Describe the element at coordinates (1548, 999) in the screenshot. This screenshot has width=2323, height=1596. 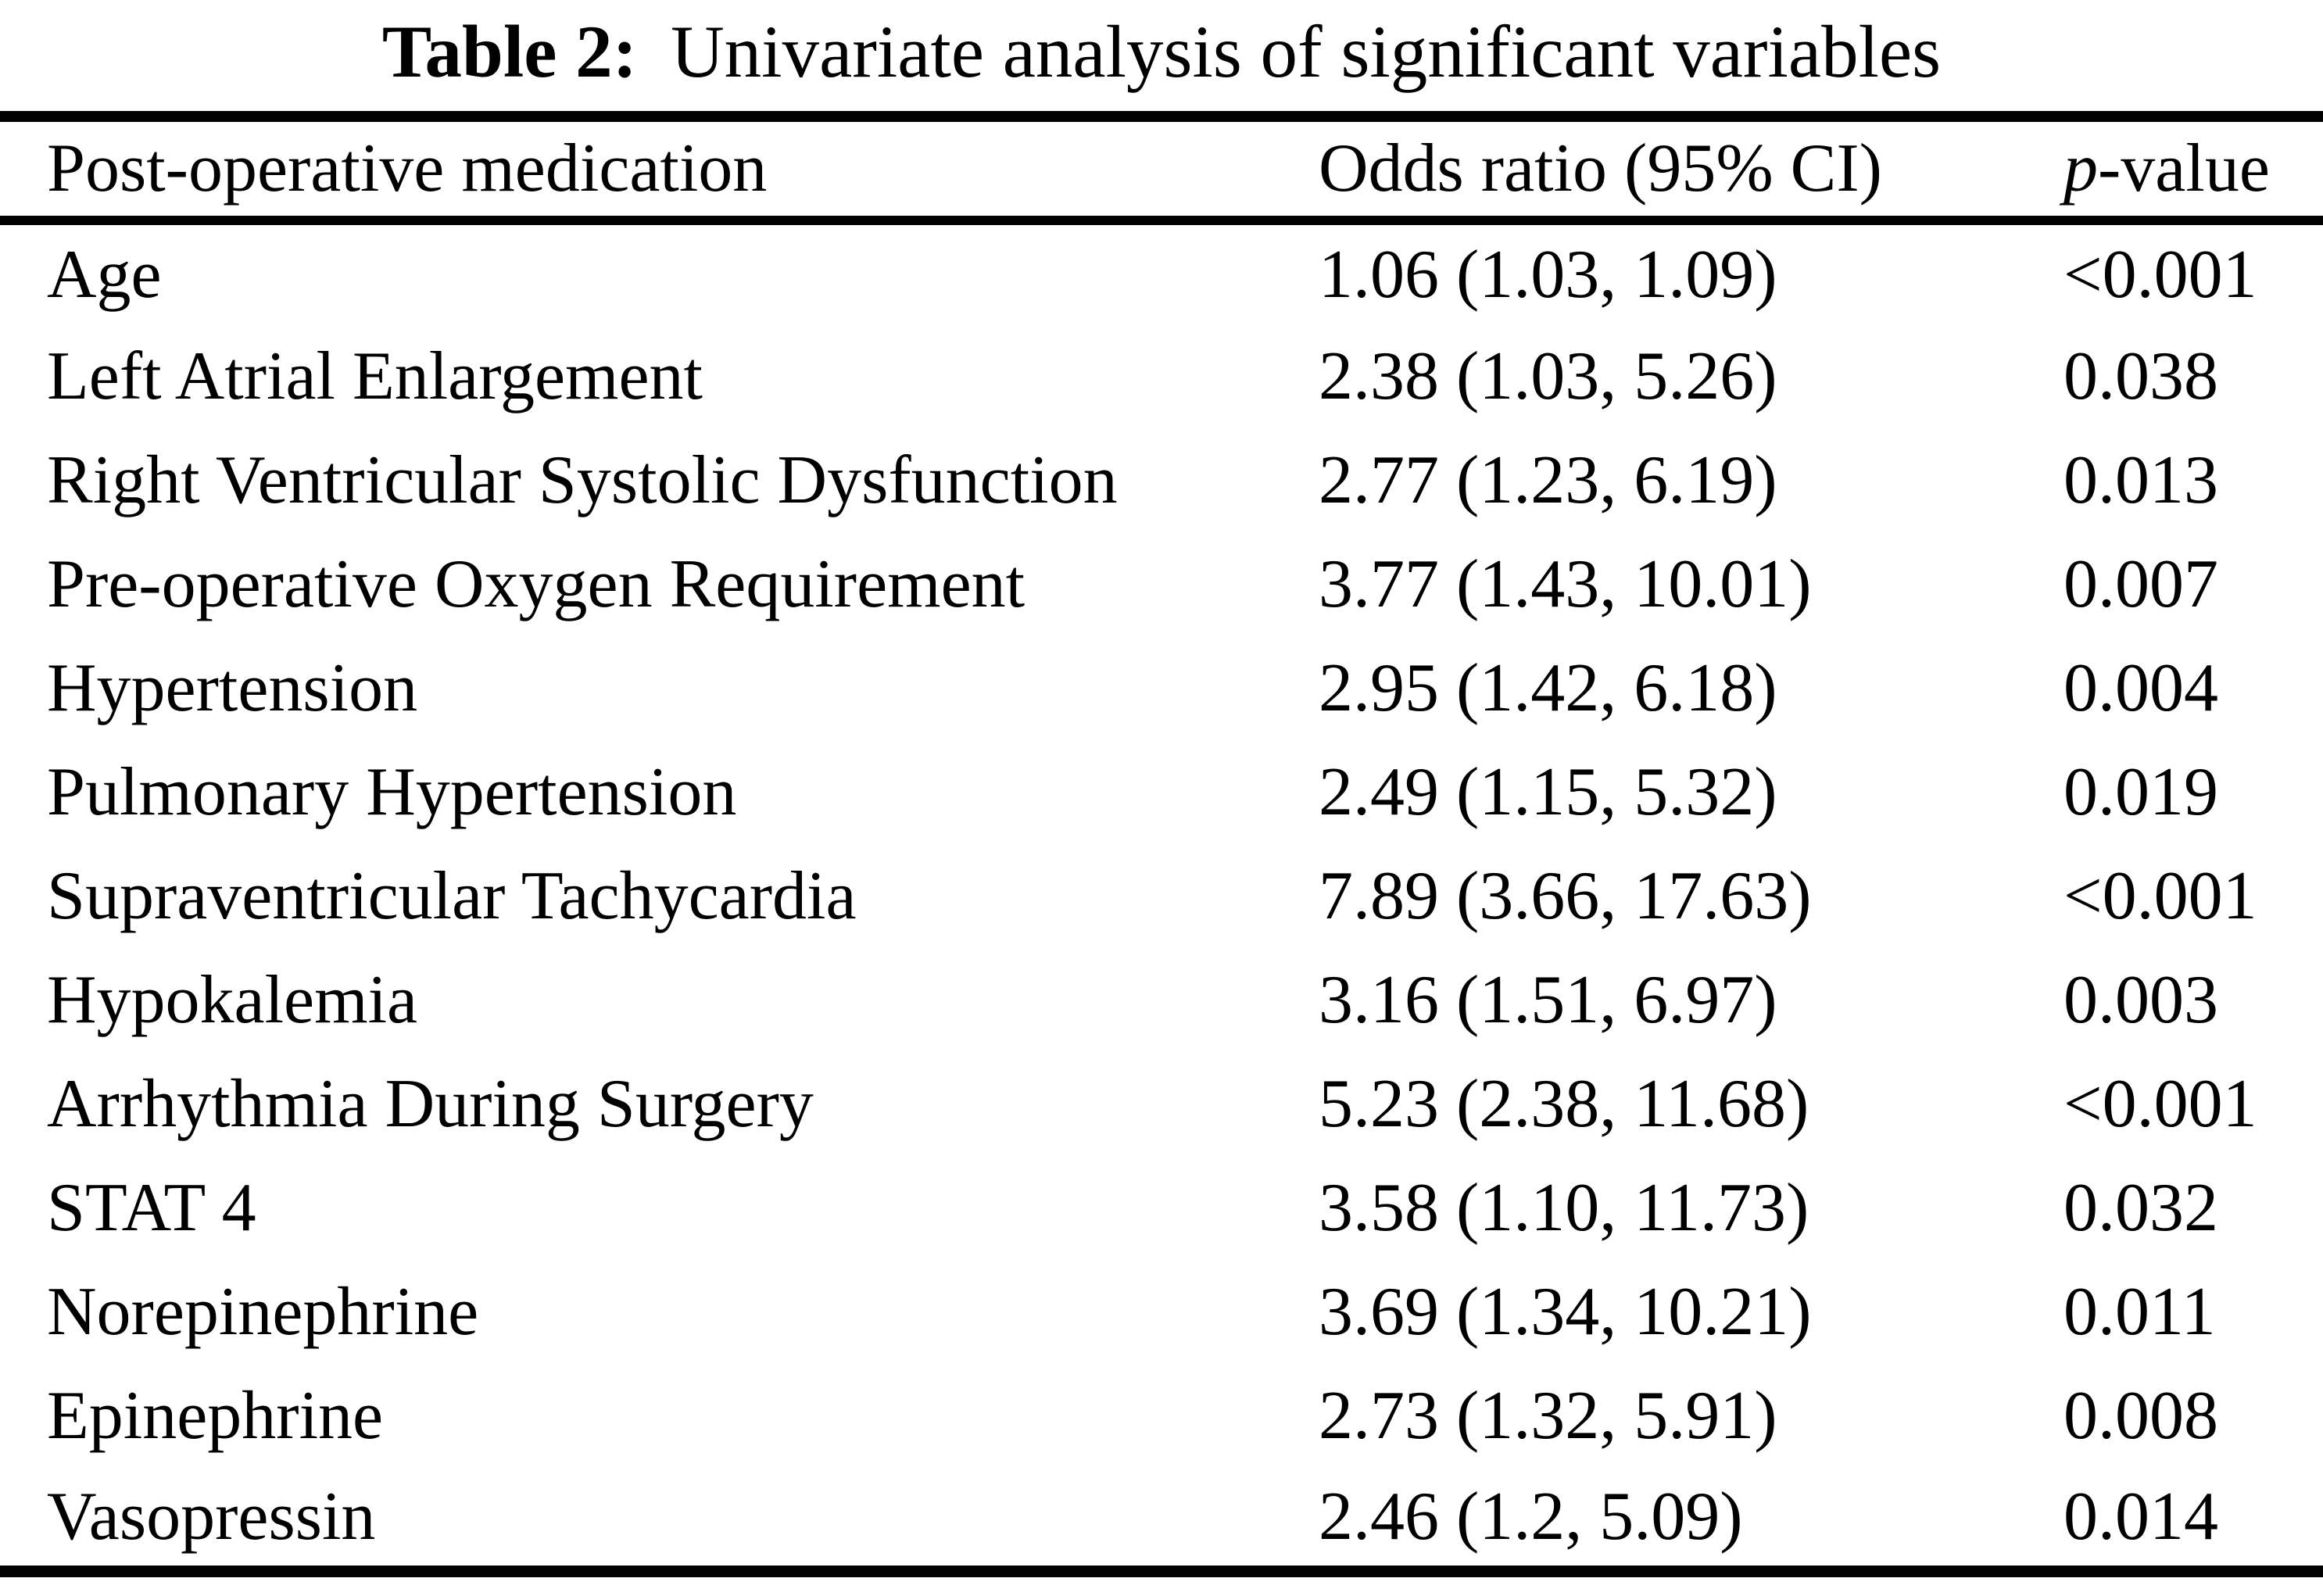
I see `odds-ratio-cell: 3.16 (1.51, 6.97)` at that location.